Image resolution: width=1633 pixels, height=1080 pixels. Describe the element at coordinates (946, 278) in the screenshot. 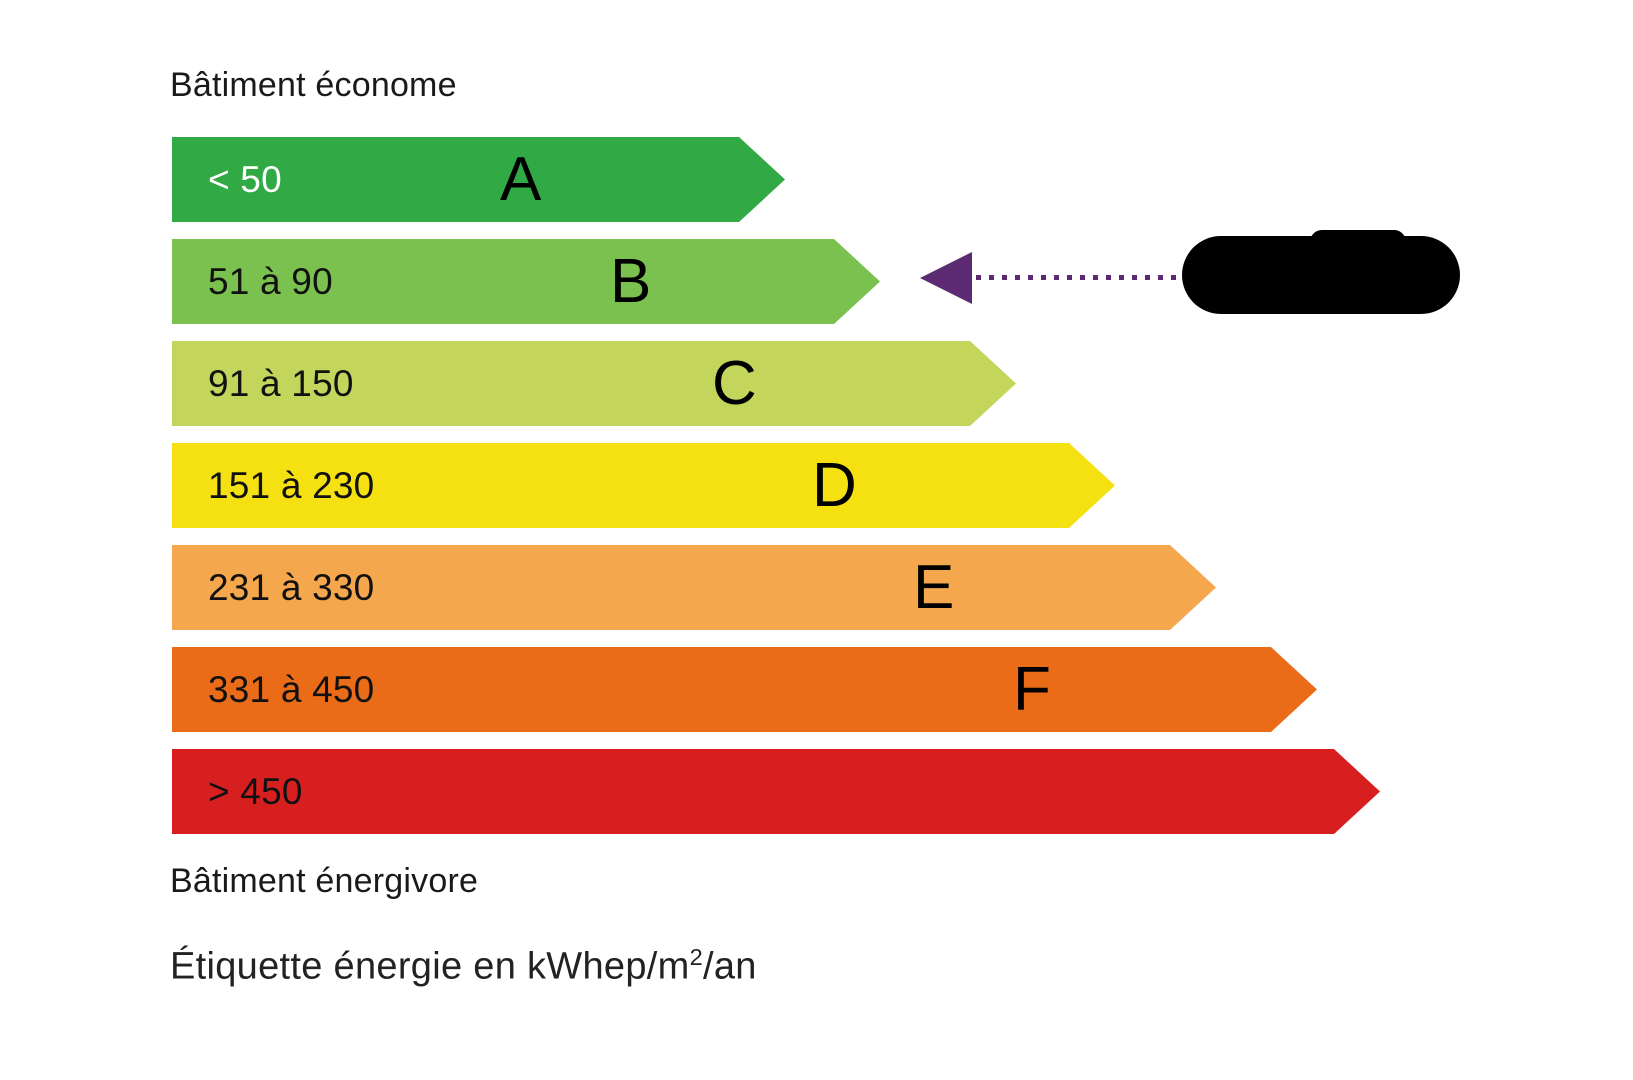

I see `left-triangle-arrow-icon` at that location.